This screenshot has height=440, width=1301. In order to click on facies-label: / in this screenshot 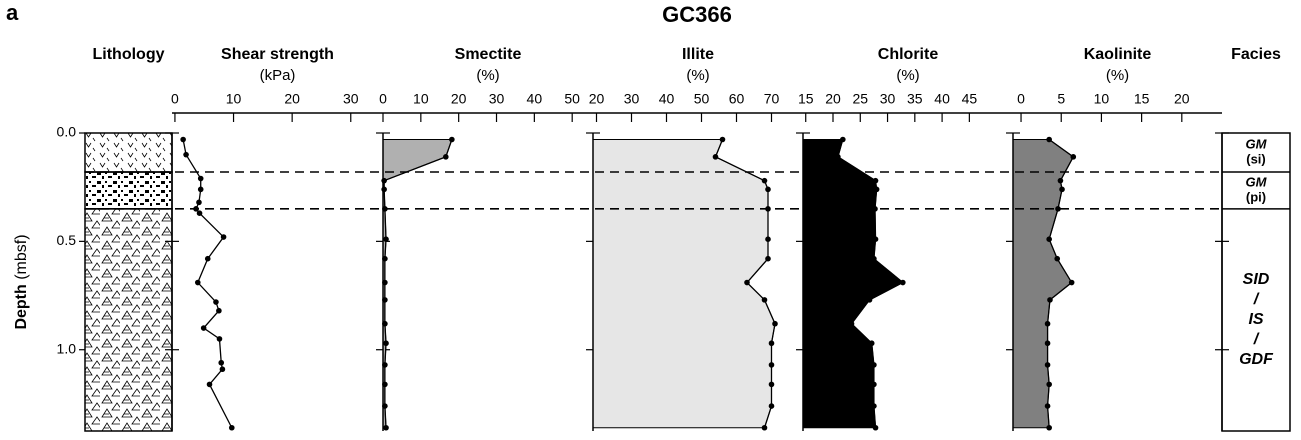, I will do `click(1256, 339)`.